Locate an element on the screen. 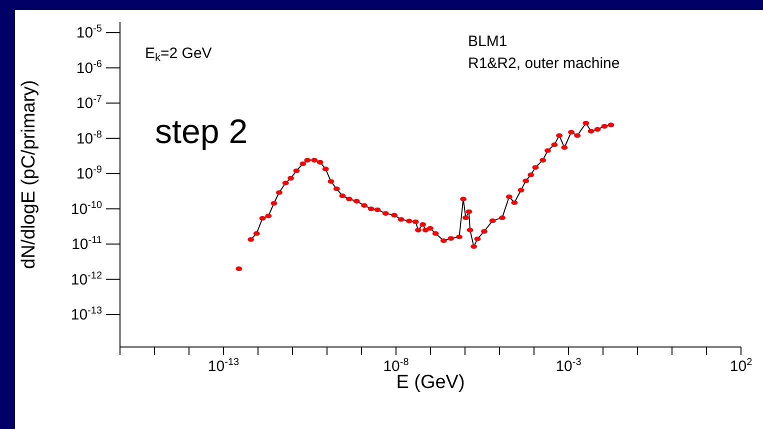 The height and width of the screenshot is (429, 763). annotation: E$_{k}$=2 GeV is located at coordinates (178, 54).